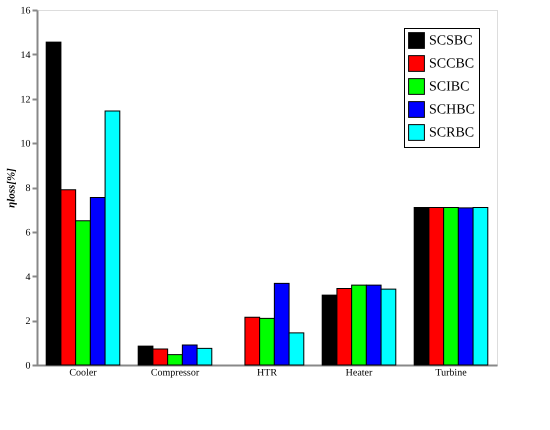  What do you see at coordinates (25, 55) in the screenshot?
I see `y-tick-label: 14` at bounding box center [25, 55].